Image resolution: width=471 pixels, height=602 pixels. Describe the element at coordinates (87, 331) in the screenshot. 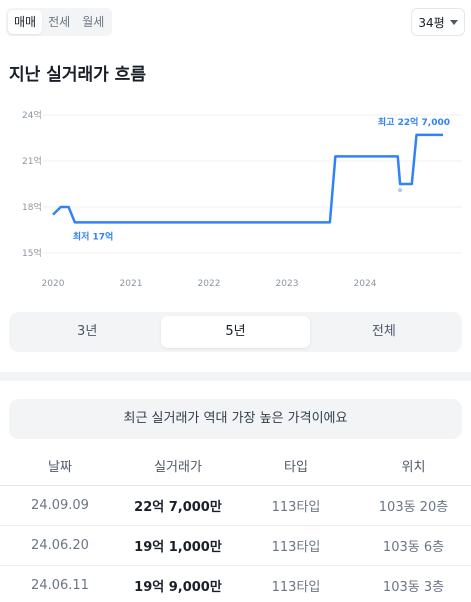

I see `period-3y-button: 3년` at that location.